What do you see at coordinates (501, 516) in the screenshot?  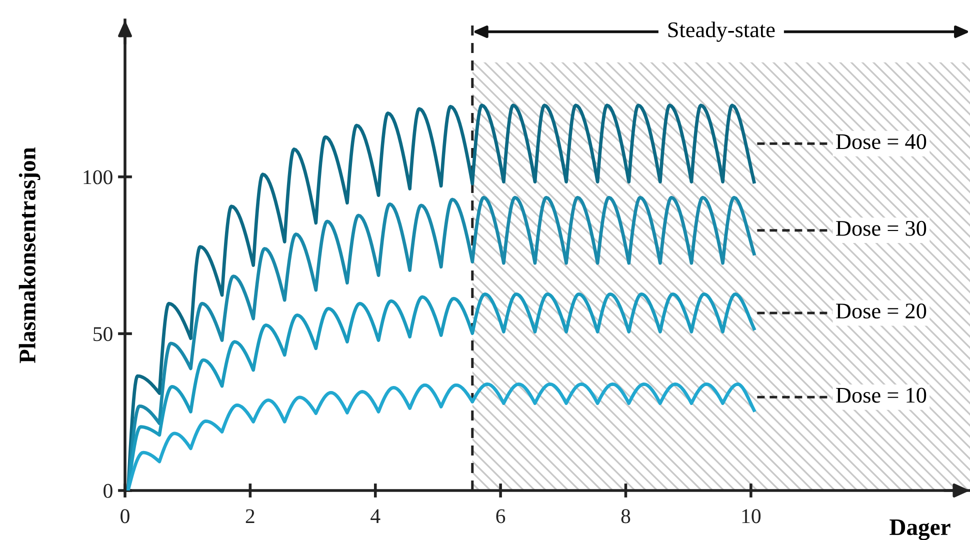 I see `x-tick-label: 6` at bounding box center [501, 516].